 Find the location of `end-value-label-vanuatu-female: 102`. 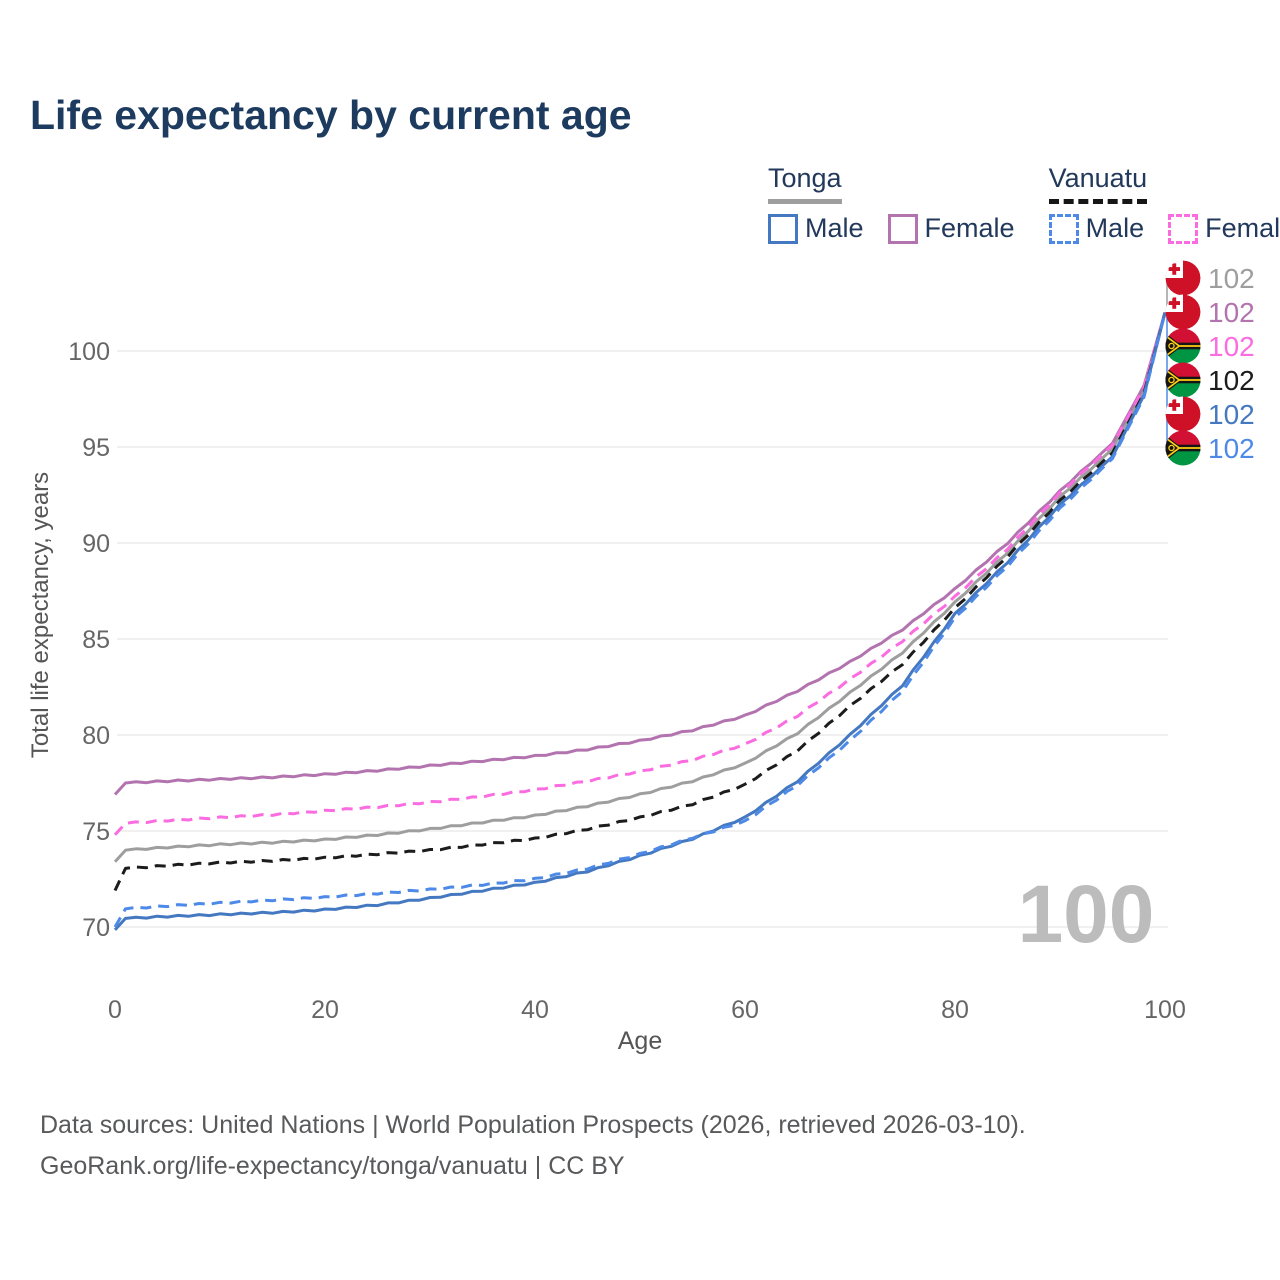

end-value-label-vanuatu-female: 102 is located at coordinates (1231, 346).